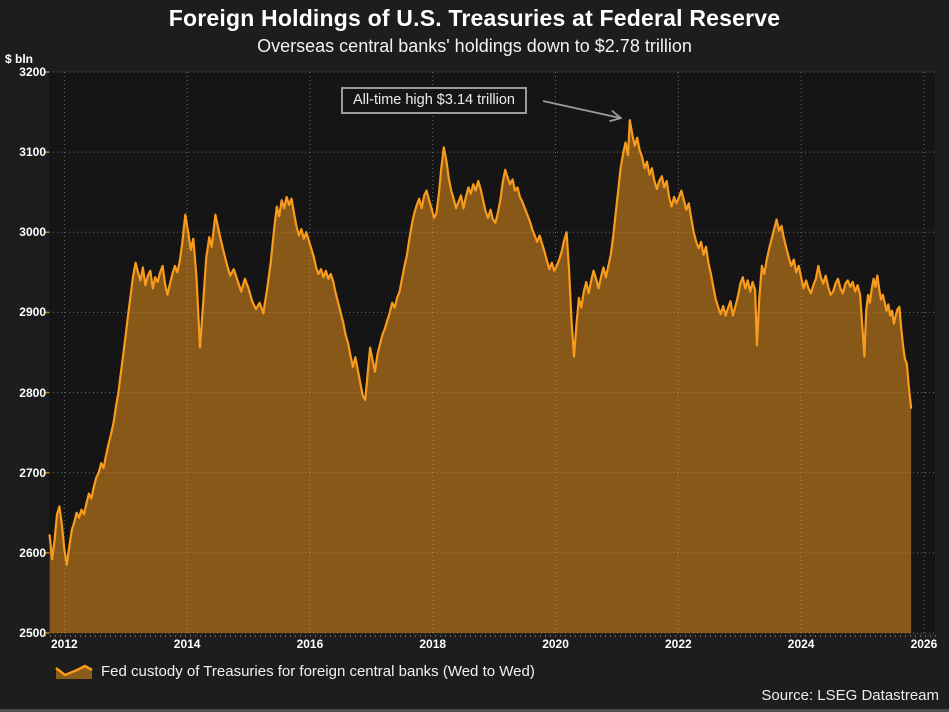 This screenshot has height=712, width=949. Describe the element at coordinates (187, 644) in the screenshot. I see `x-axis-tick-label: 2014` at that location.